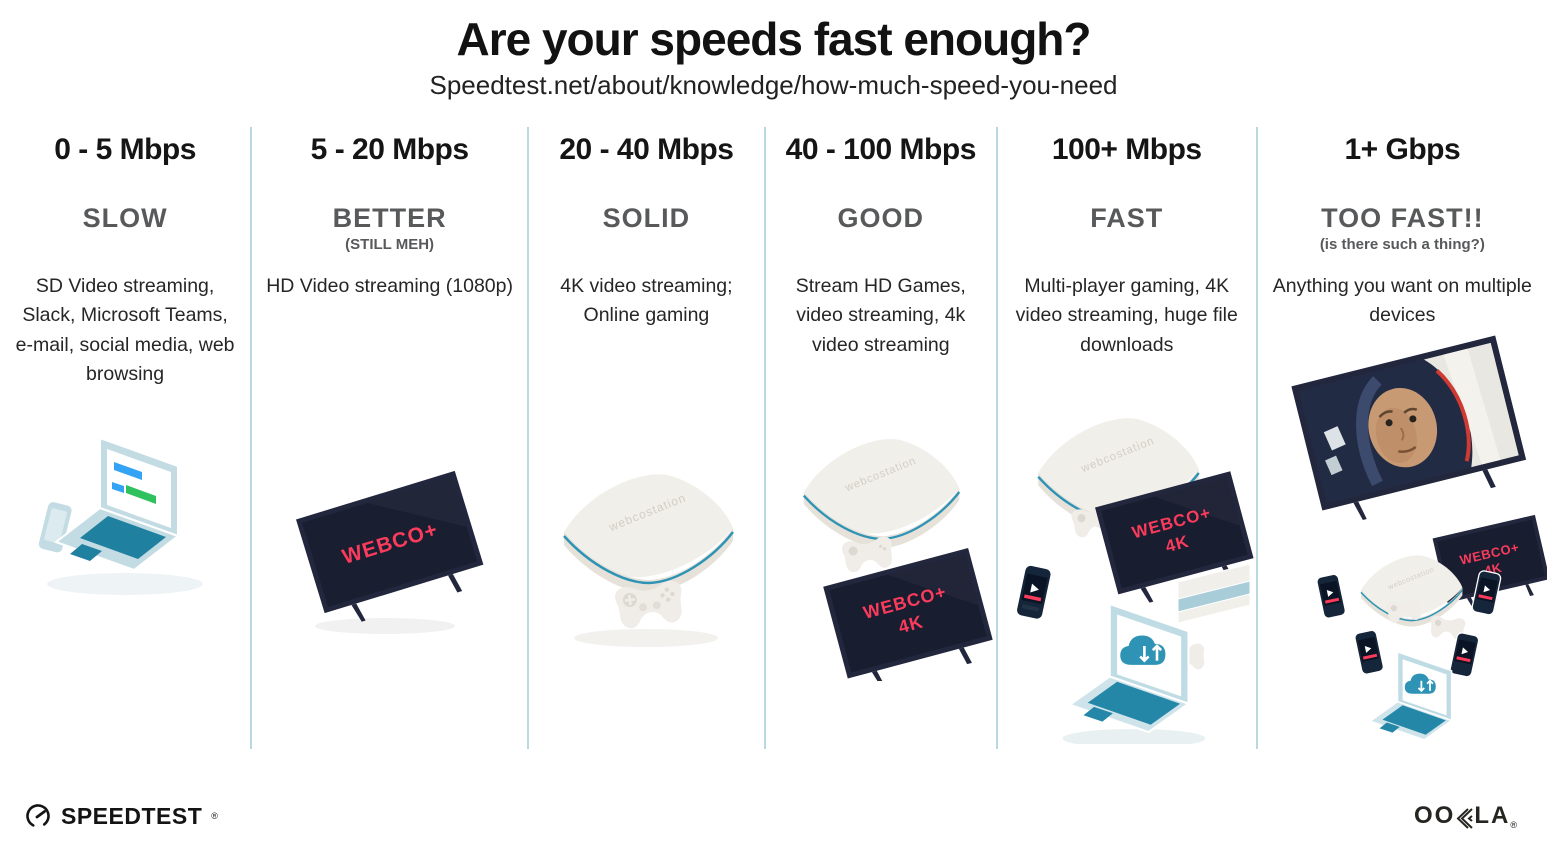 The width and height of the screenshot is (1547, 843). I want to click on speed-range: 100+ Mbps, so click(1126, 149).